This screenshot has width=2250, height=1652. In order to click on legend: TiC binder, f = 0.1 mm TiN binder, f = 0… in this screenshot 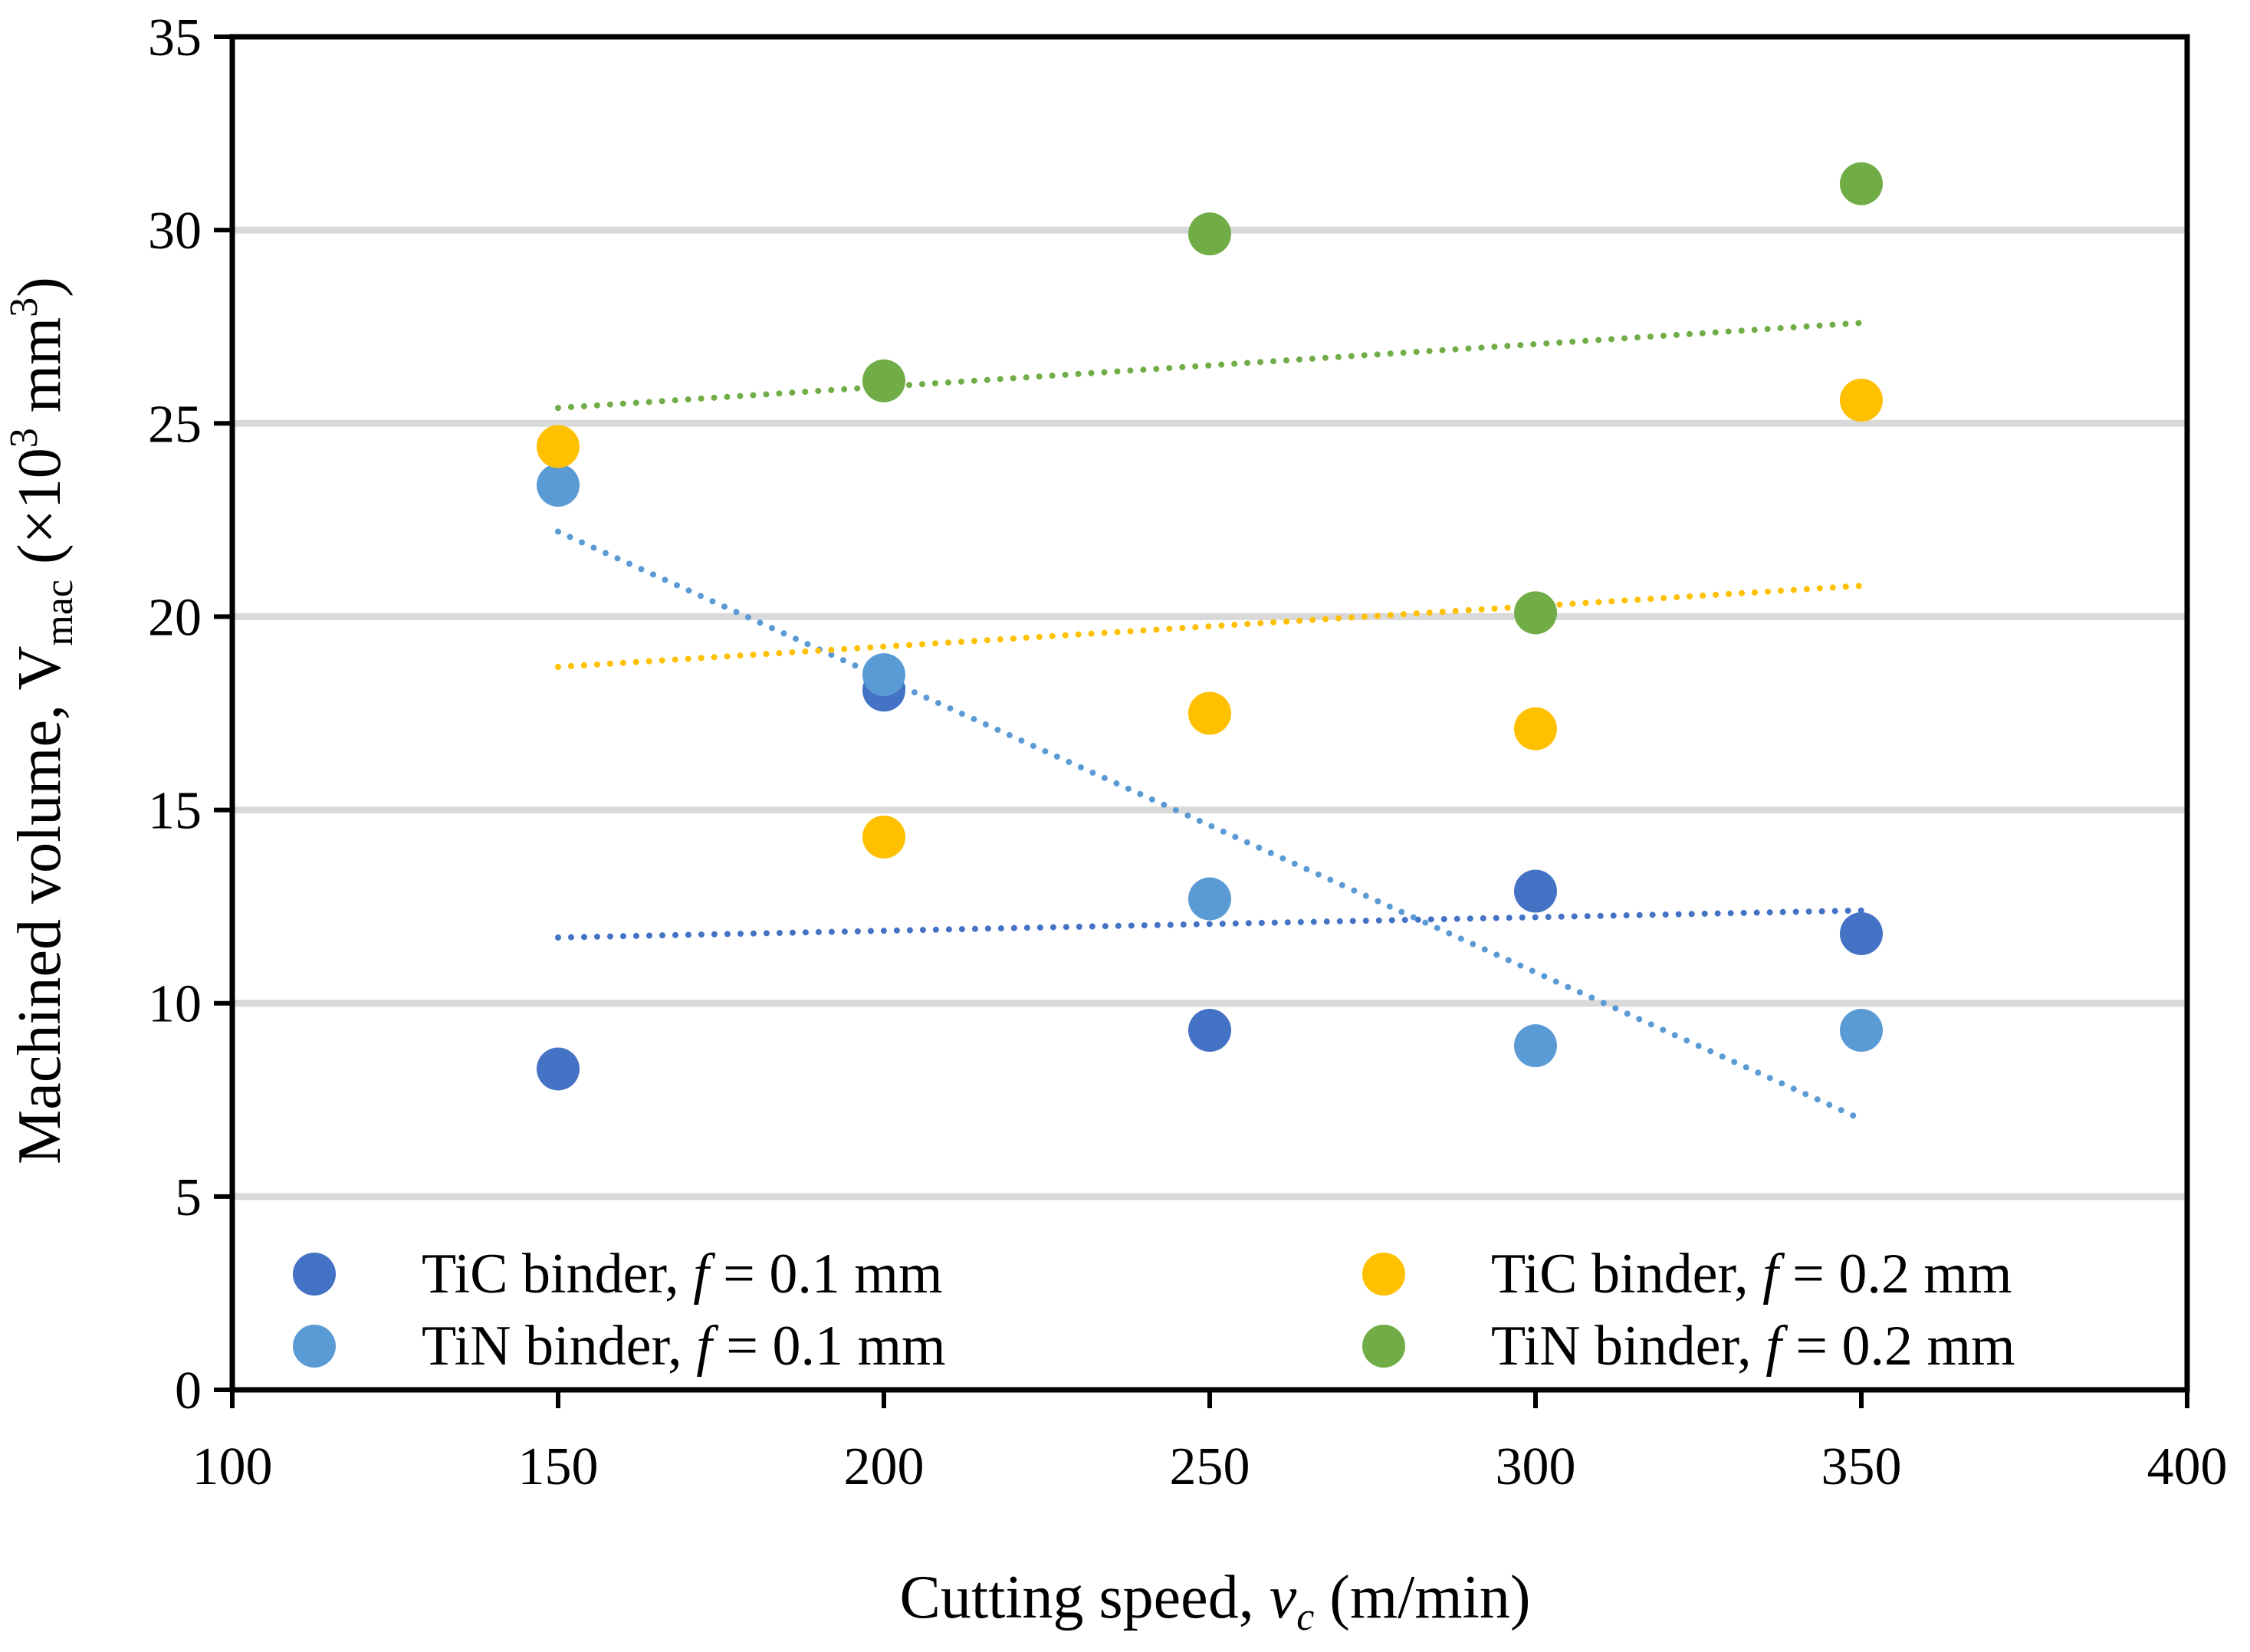, I will do `click(1154, 1310)`.